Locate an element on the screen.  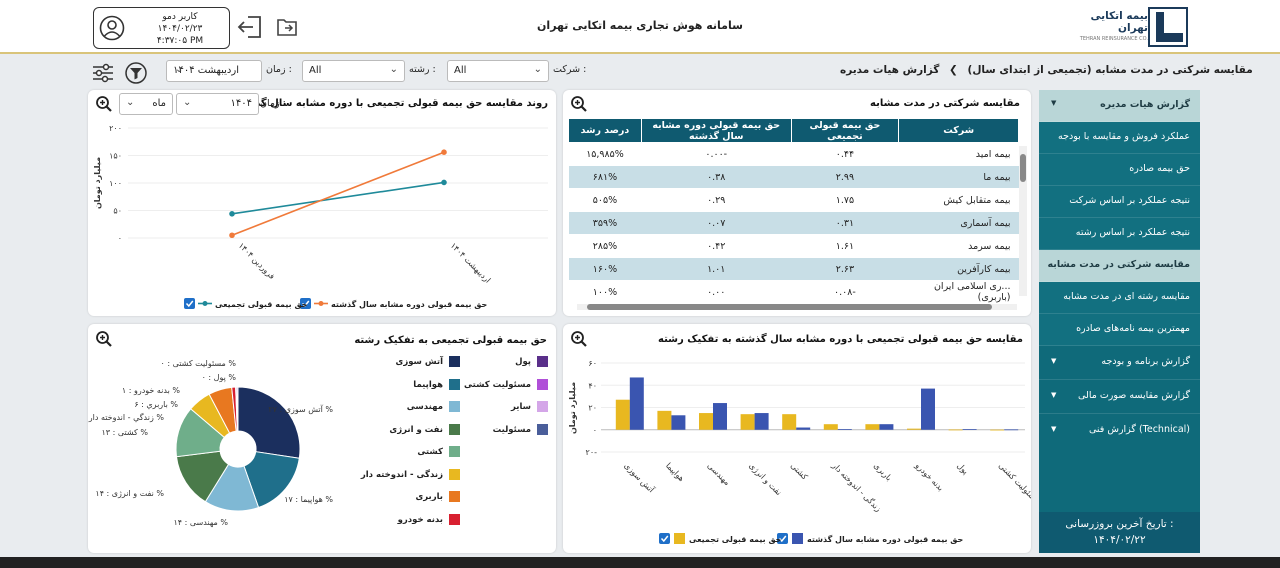
legend-item: مسئولیت کشتی is located at coordinates (506, 384).